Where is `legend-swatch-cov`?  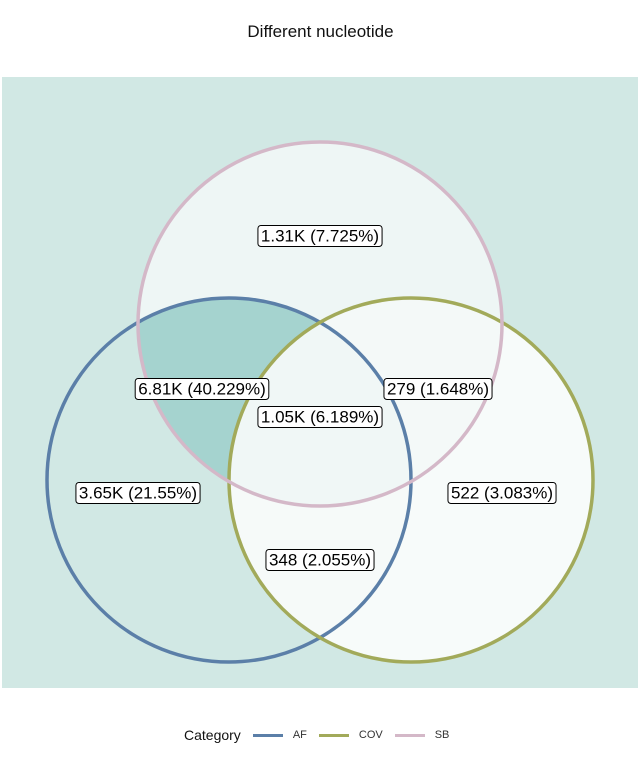
legend-swatch-cov is located at coordinates (333, 735).